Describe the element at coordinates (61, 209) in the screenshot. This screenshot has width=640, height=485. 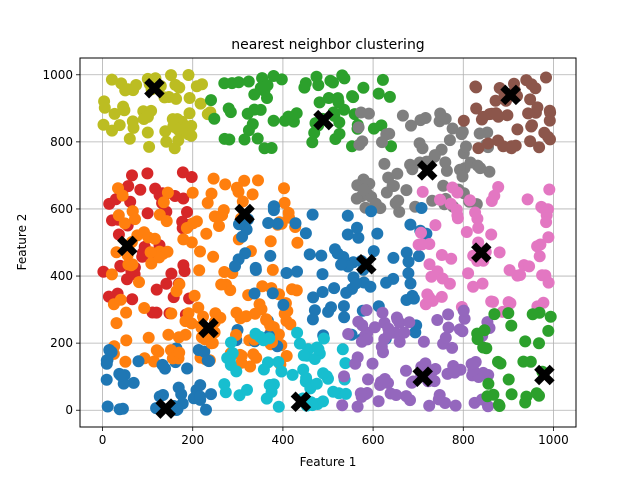
I see `y-tick-label: 600` at that location.